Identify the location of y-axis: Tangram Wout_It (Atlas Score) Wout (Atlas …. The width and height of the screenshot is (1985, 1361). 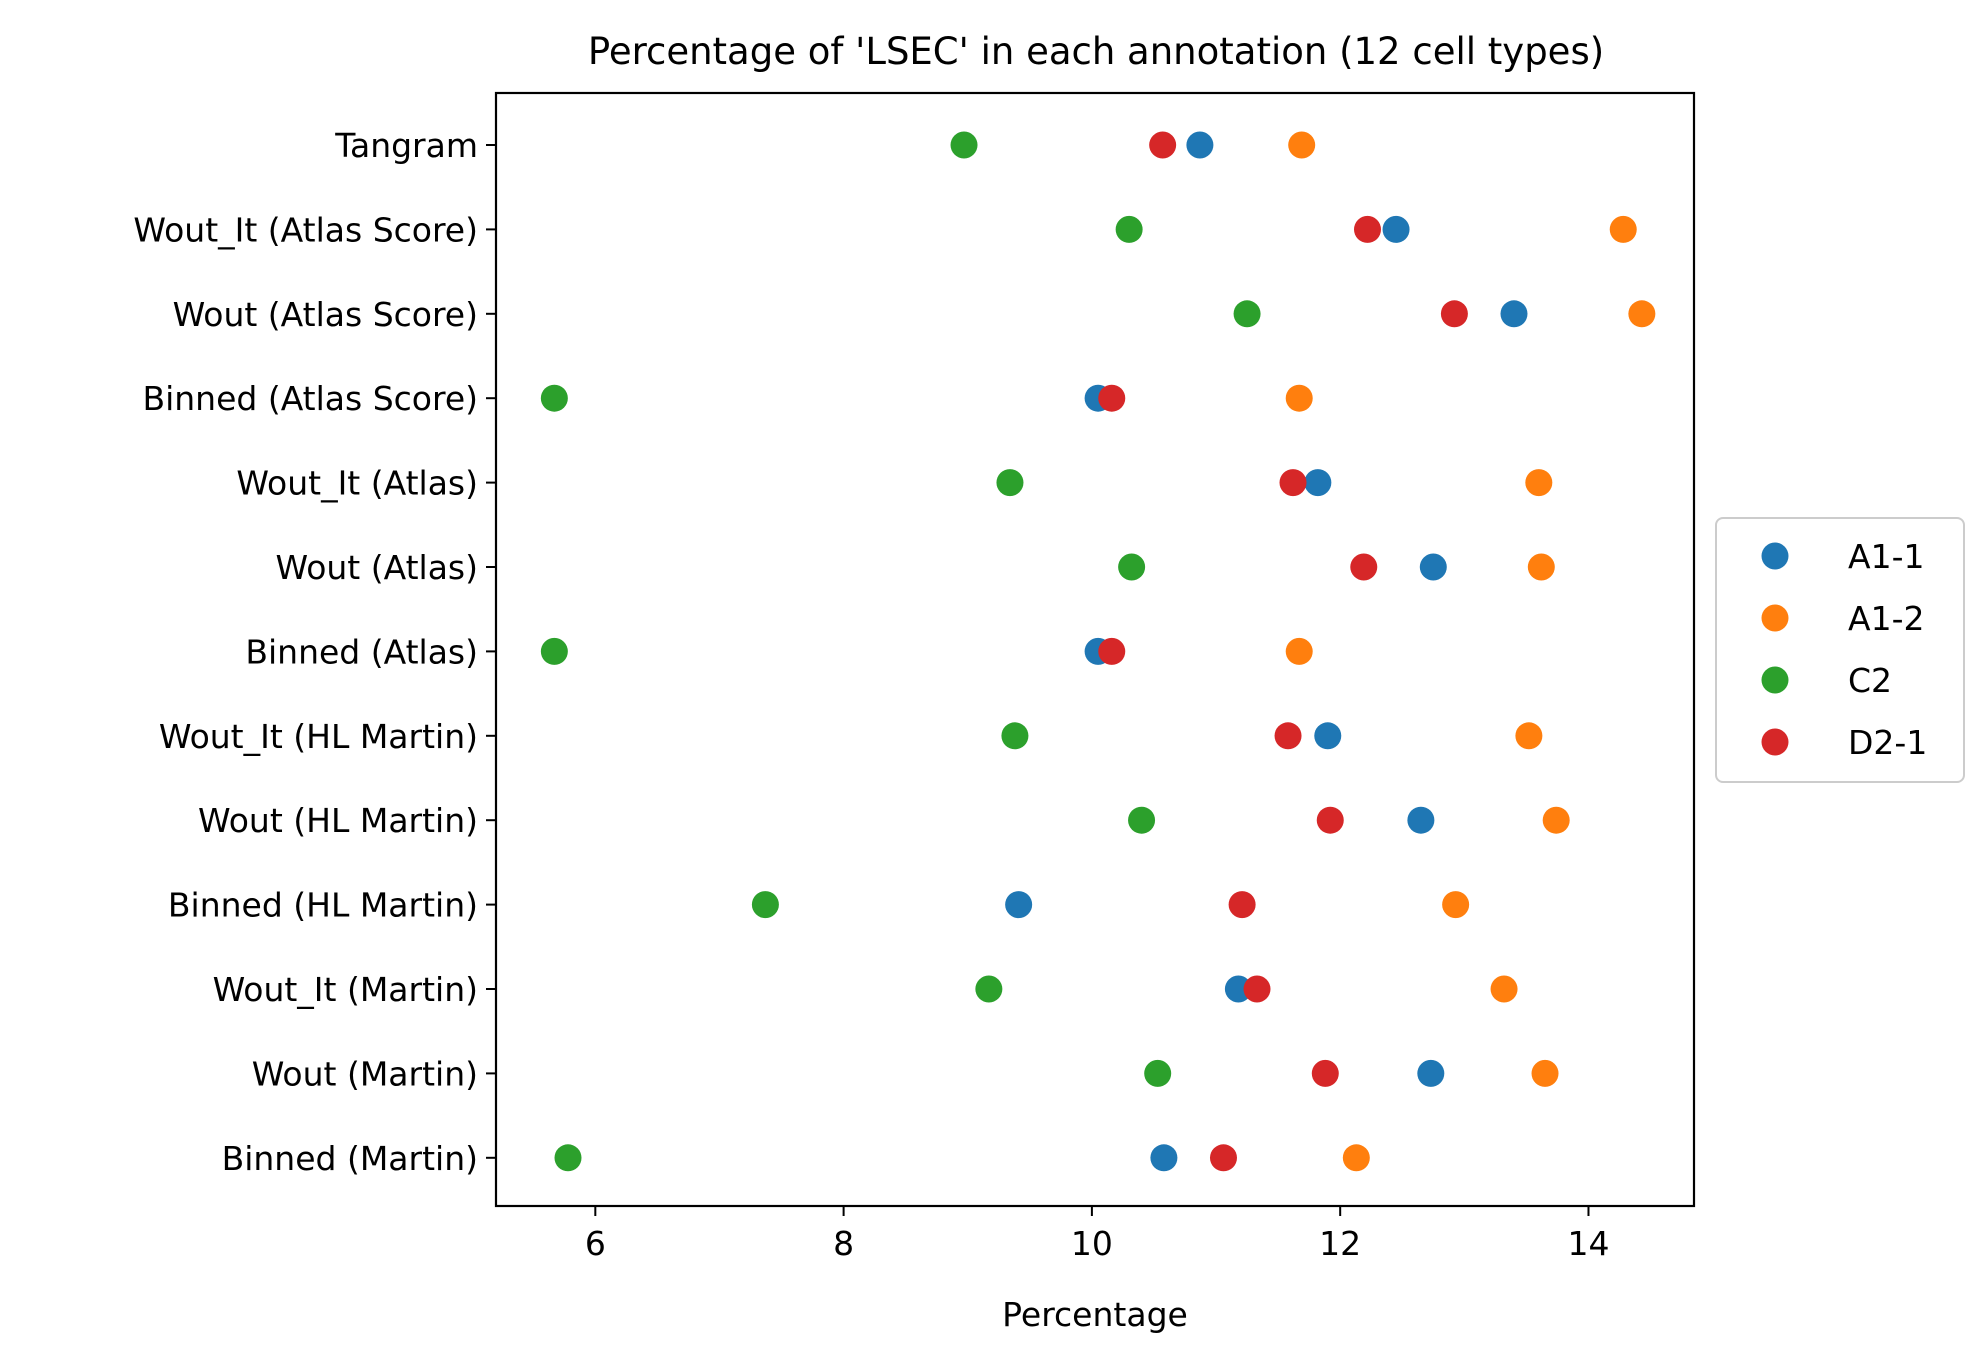
(314, 652).